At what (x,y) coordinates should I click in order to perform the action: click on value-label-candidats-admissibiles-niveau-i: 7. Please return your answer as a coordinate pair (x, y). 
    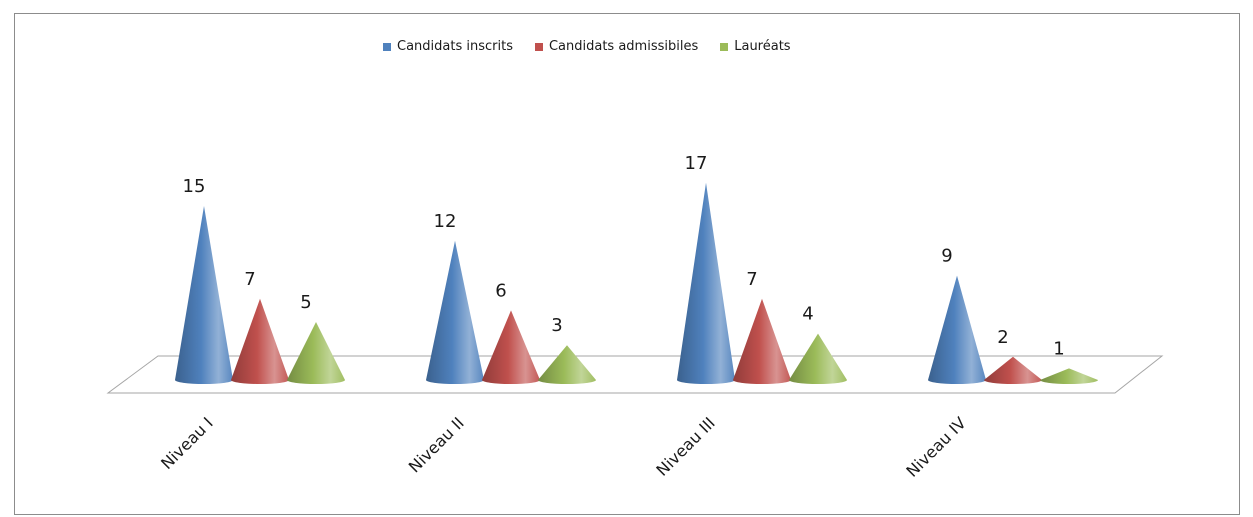
    Looking at the image, I should click on (249, 279).